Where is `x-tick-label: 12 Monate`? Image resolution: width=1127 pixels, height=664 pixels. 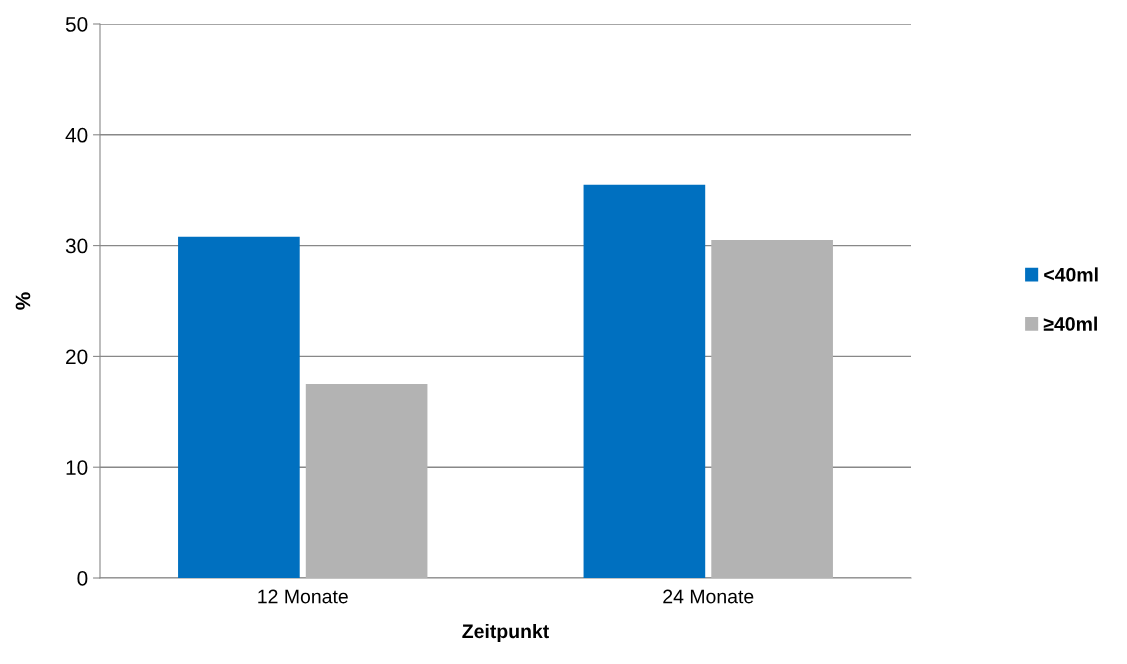
x-tick-label: 12 Monate is located at coordinates (303, 596).